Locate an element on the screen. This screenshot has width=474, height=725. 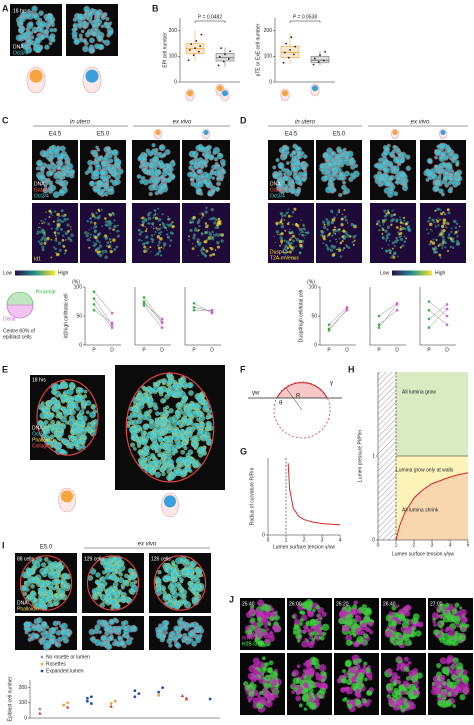
icon-epiblast is located at coordinates (225, 93).